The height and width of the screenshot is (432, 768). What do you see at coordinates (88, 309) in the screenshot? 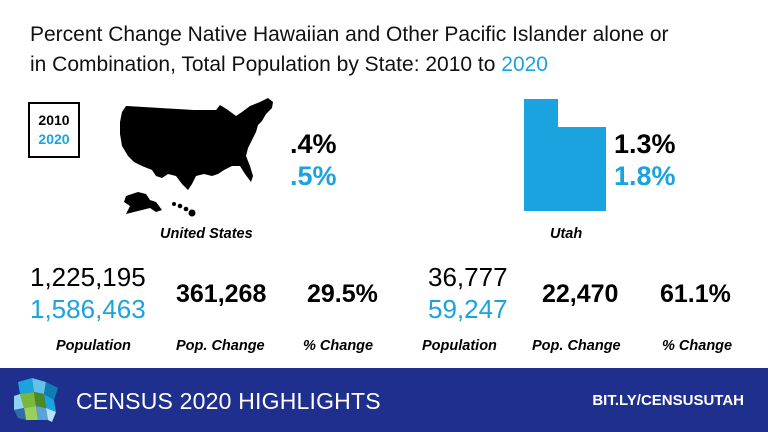
I see `us-population-2020: 1,586,463` at bounding box center [88, 309].